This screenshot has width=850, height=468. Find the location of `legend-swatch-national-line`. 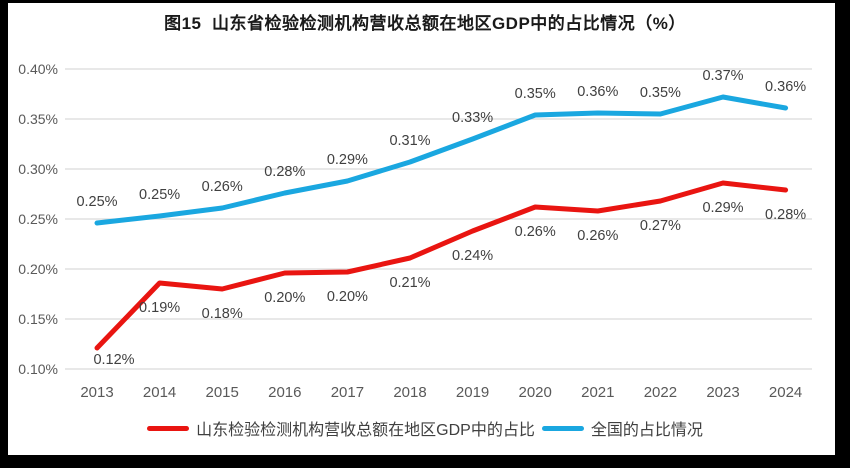

legend-swatch-national-line is located at coordinates (562, 428).